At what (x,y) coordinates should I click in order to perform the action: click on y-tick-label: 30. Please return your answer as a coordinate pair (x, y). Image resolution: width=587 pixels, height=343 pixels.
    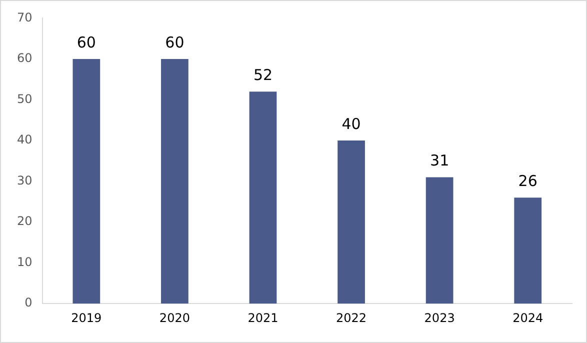
    Looking at the image, I should click on (24, 180).